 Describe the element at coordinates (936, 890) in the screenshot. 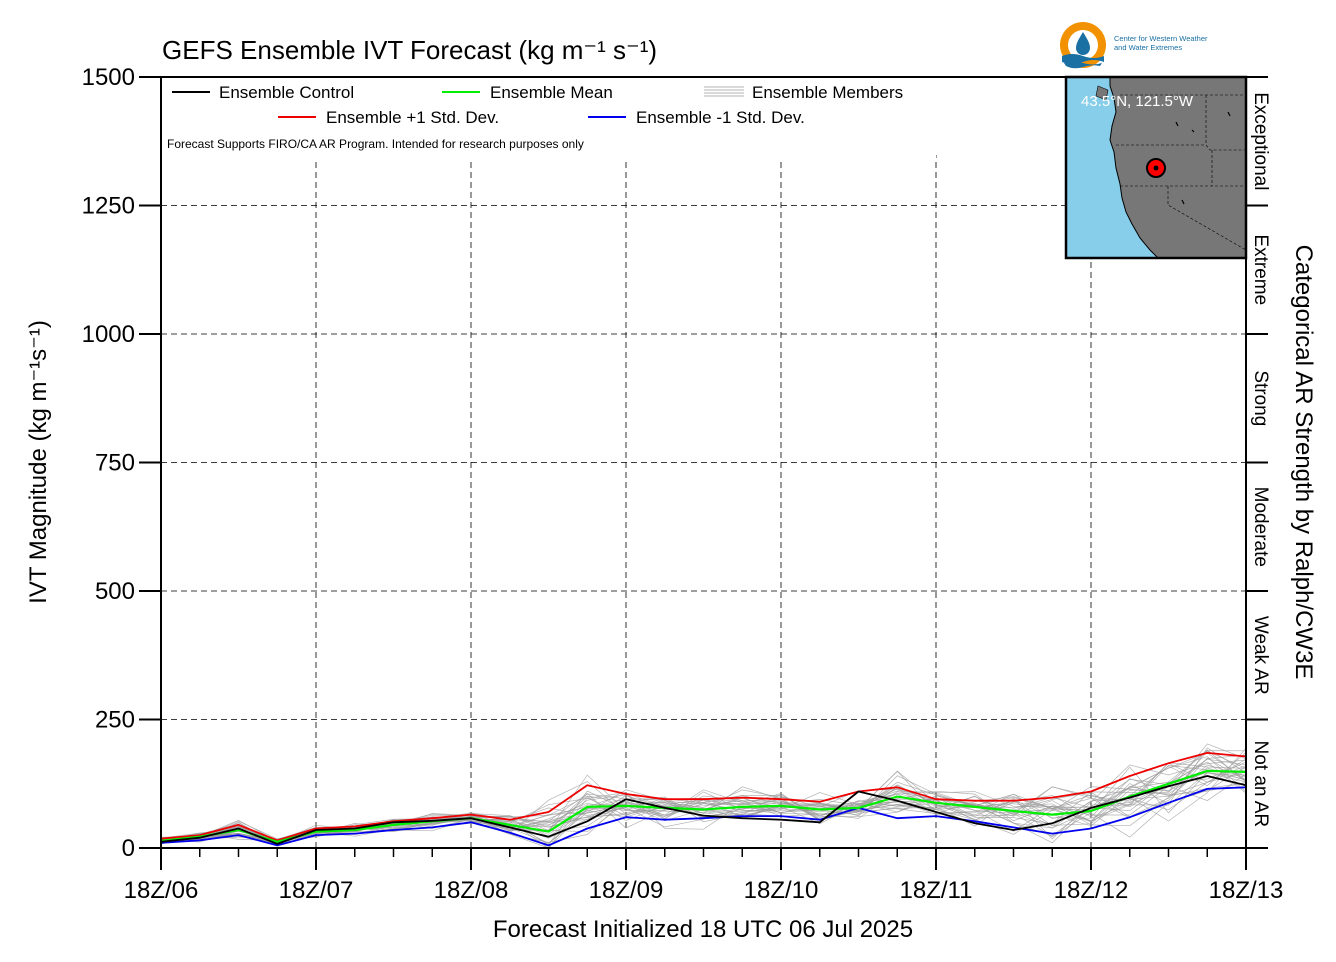

I see `x-tick-label-5: 18Z/11` at that location.